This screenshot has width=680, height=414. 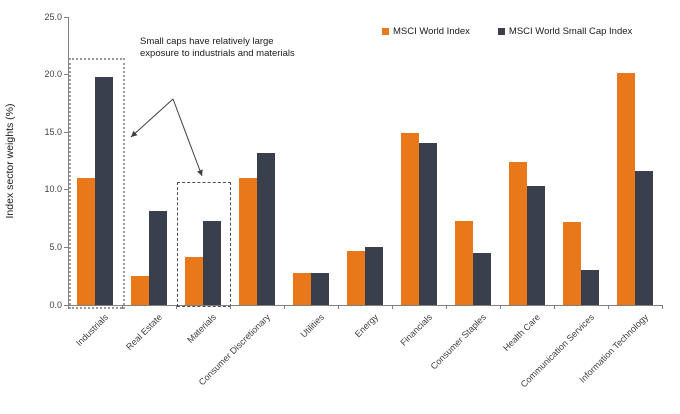 What do you see at coordinates (53, 16) in the screenshot?
I see `y-tick-label: 25.0` at bounding box center [53, 16].